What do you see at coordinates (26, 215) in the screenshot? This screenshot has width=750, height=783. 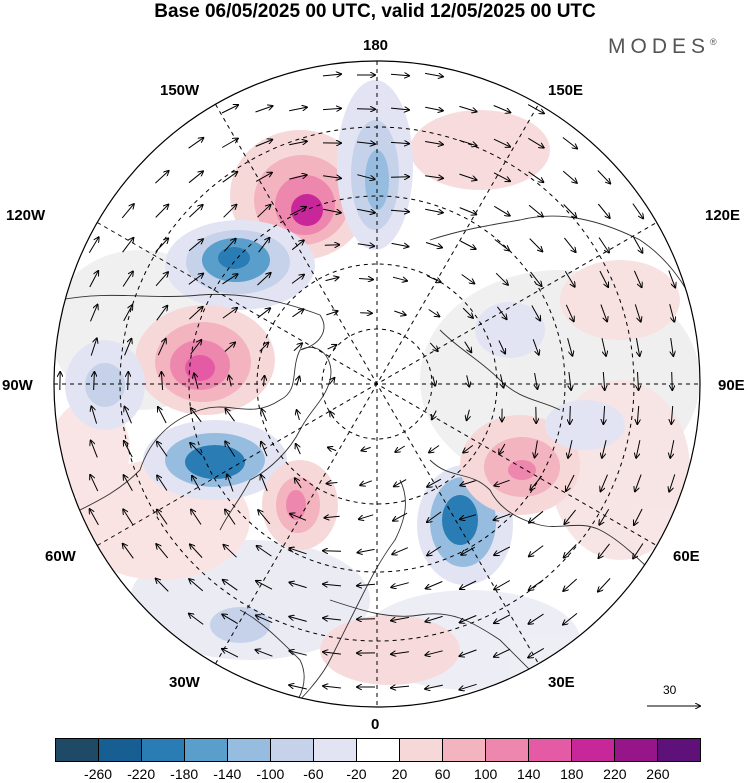 I see `label-120w: 120W` at bounding box center [26, 215].